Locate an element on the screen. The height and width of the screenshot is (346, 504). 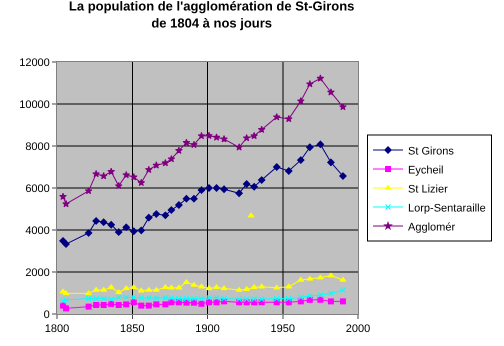
legend-label: Agglomér is located at coordinates (432, 227).